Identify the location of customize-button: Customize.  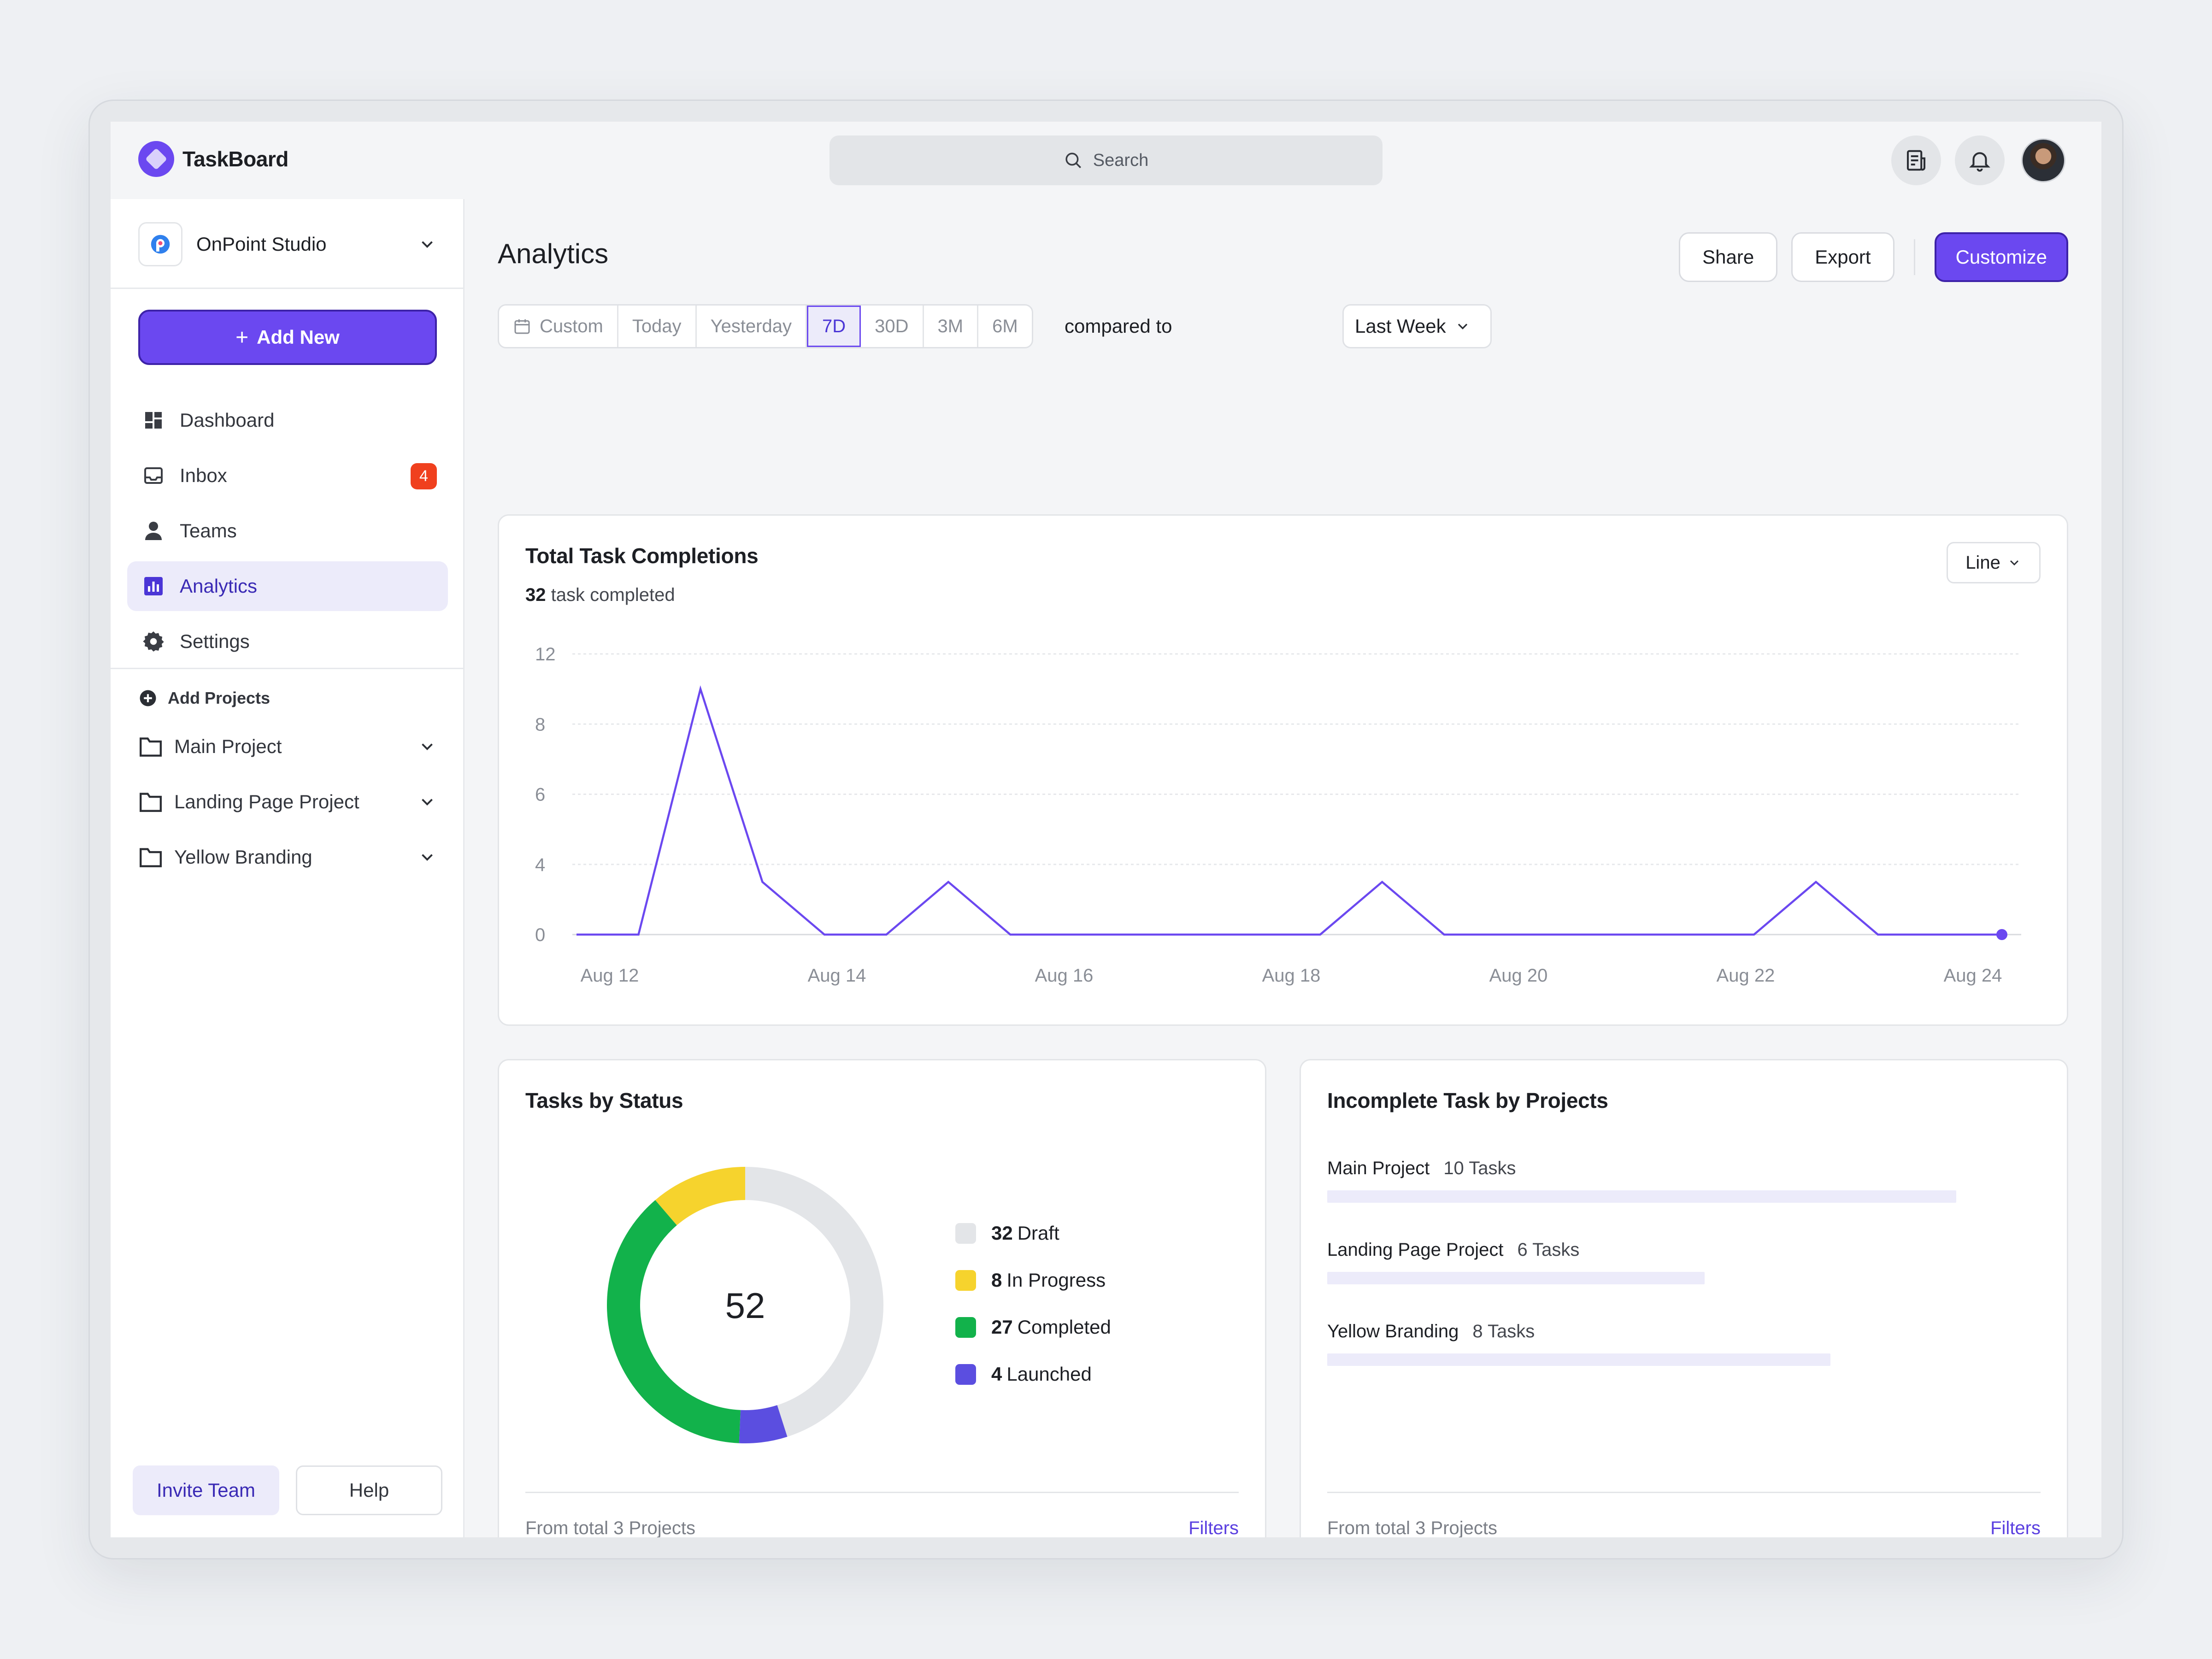
(2001, 257).